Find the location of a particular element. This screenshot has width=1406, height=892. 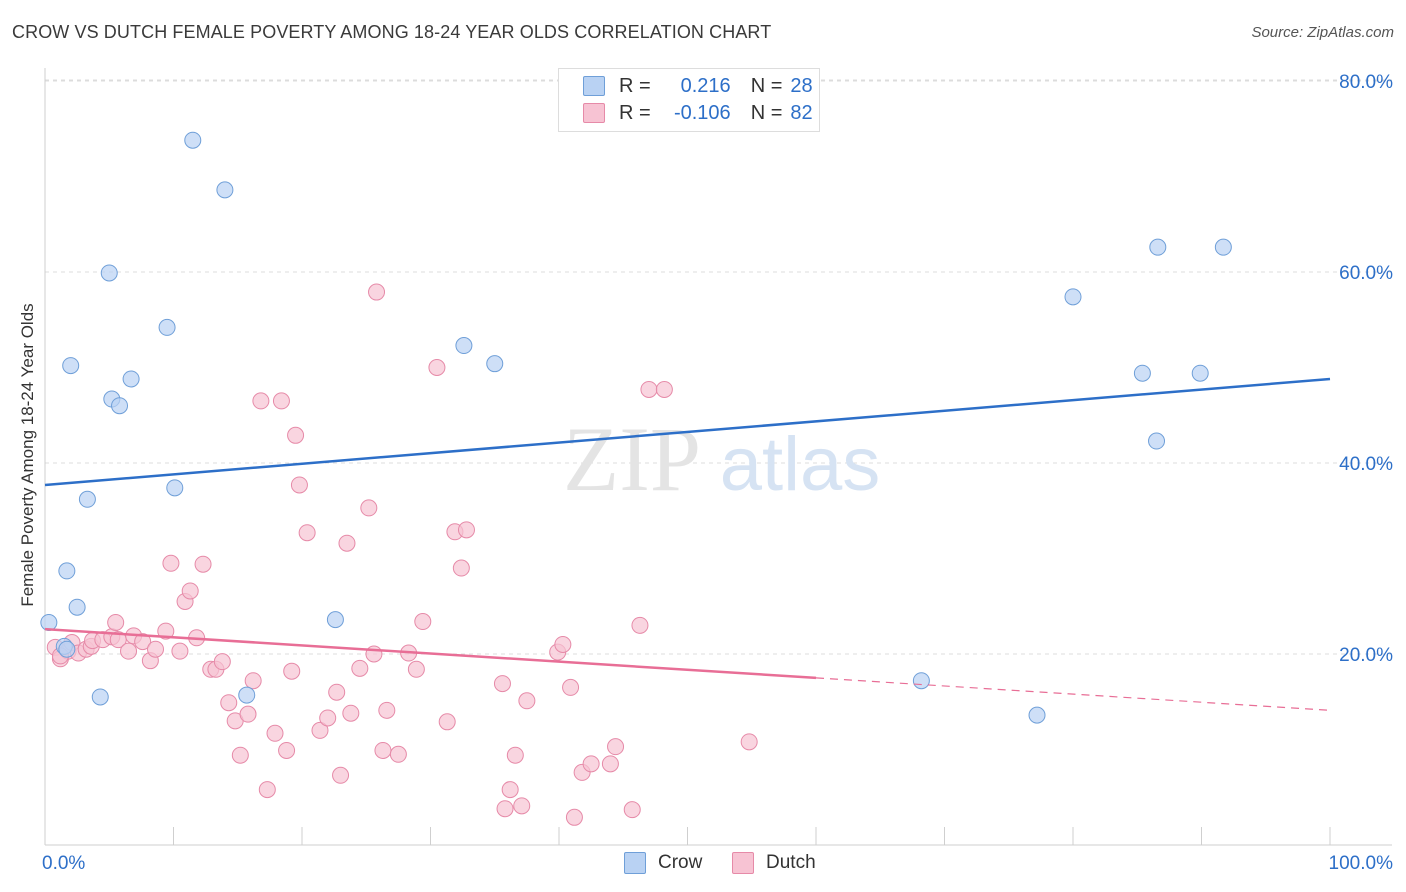

dutch-legend-swatch is located at coordinates (743, 863).